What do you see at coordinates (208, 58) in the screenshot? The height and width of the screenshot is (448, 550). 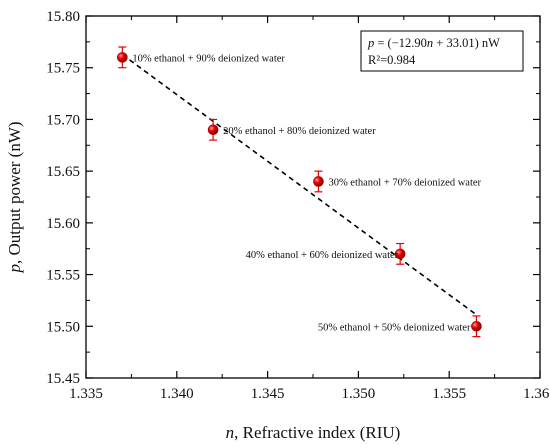 I see `point-label: 10% ethanol + 90% deionized water` at bounding box center [208, 58].